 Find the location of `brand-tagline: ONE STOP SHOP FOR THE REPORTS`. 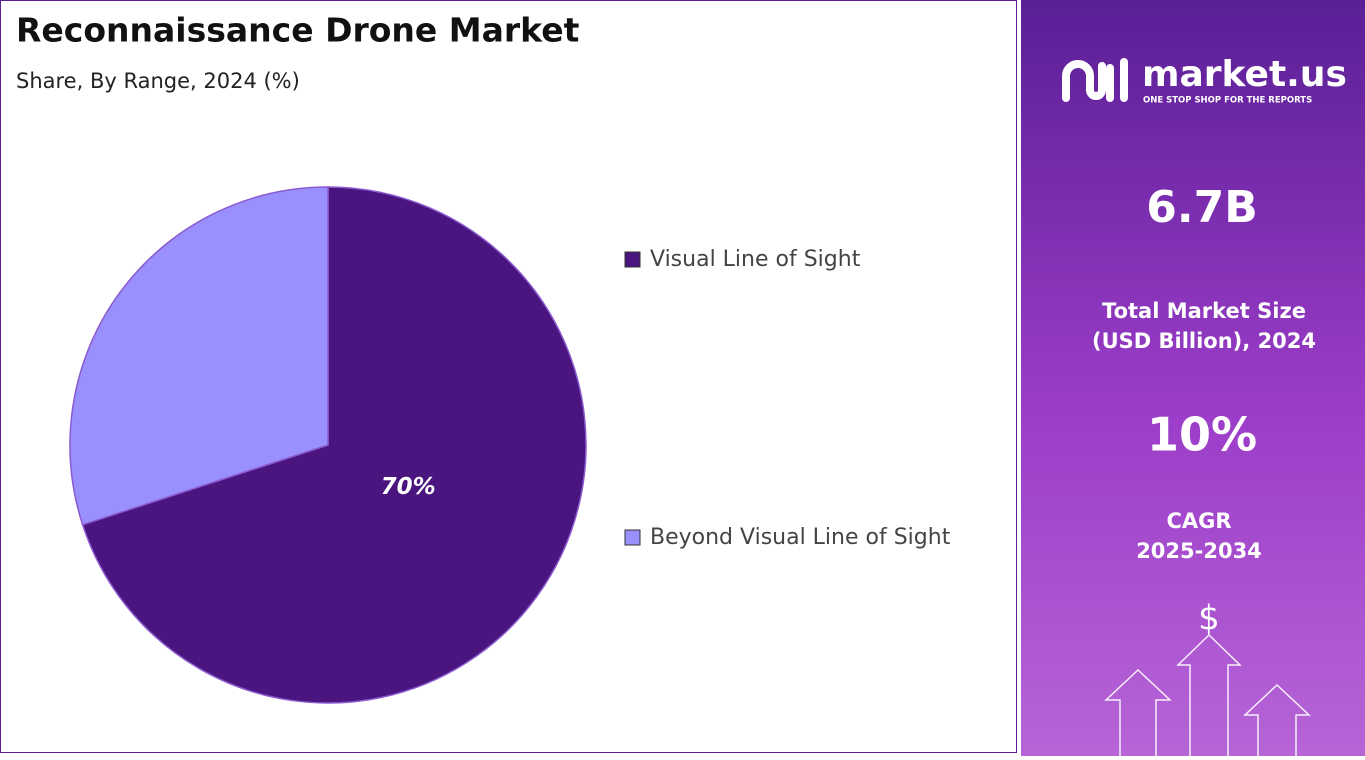

brand-tagline: ONE STOP SHOP FOR THE REPORTS is located at coordinates (1227, 101).